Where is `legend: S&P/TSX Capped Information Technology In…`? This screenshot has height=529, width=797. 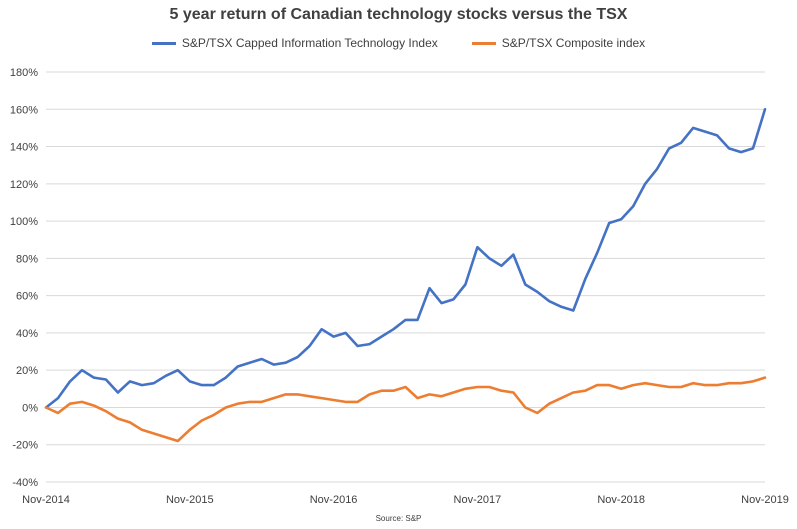
legend: S&P/TSX Capped Information Technology In… is located at coordinates (398, 43).